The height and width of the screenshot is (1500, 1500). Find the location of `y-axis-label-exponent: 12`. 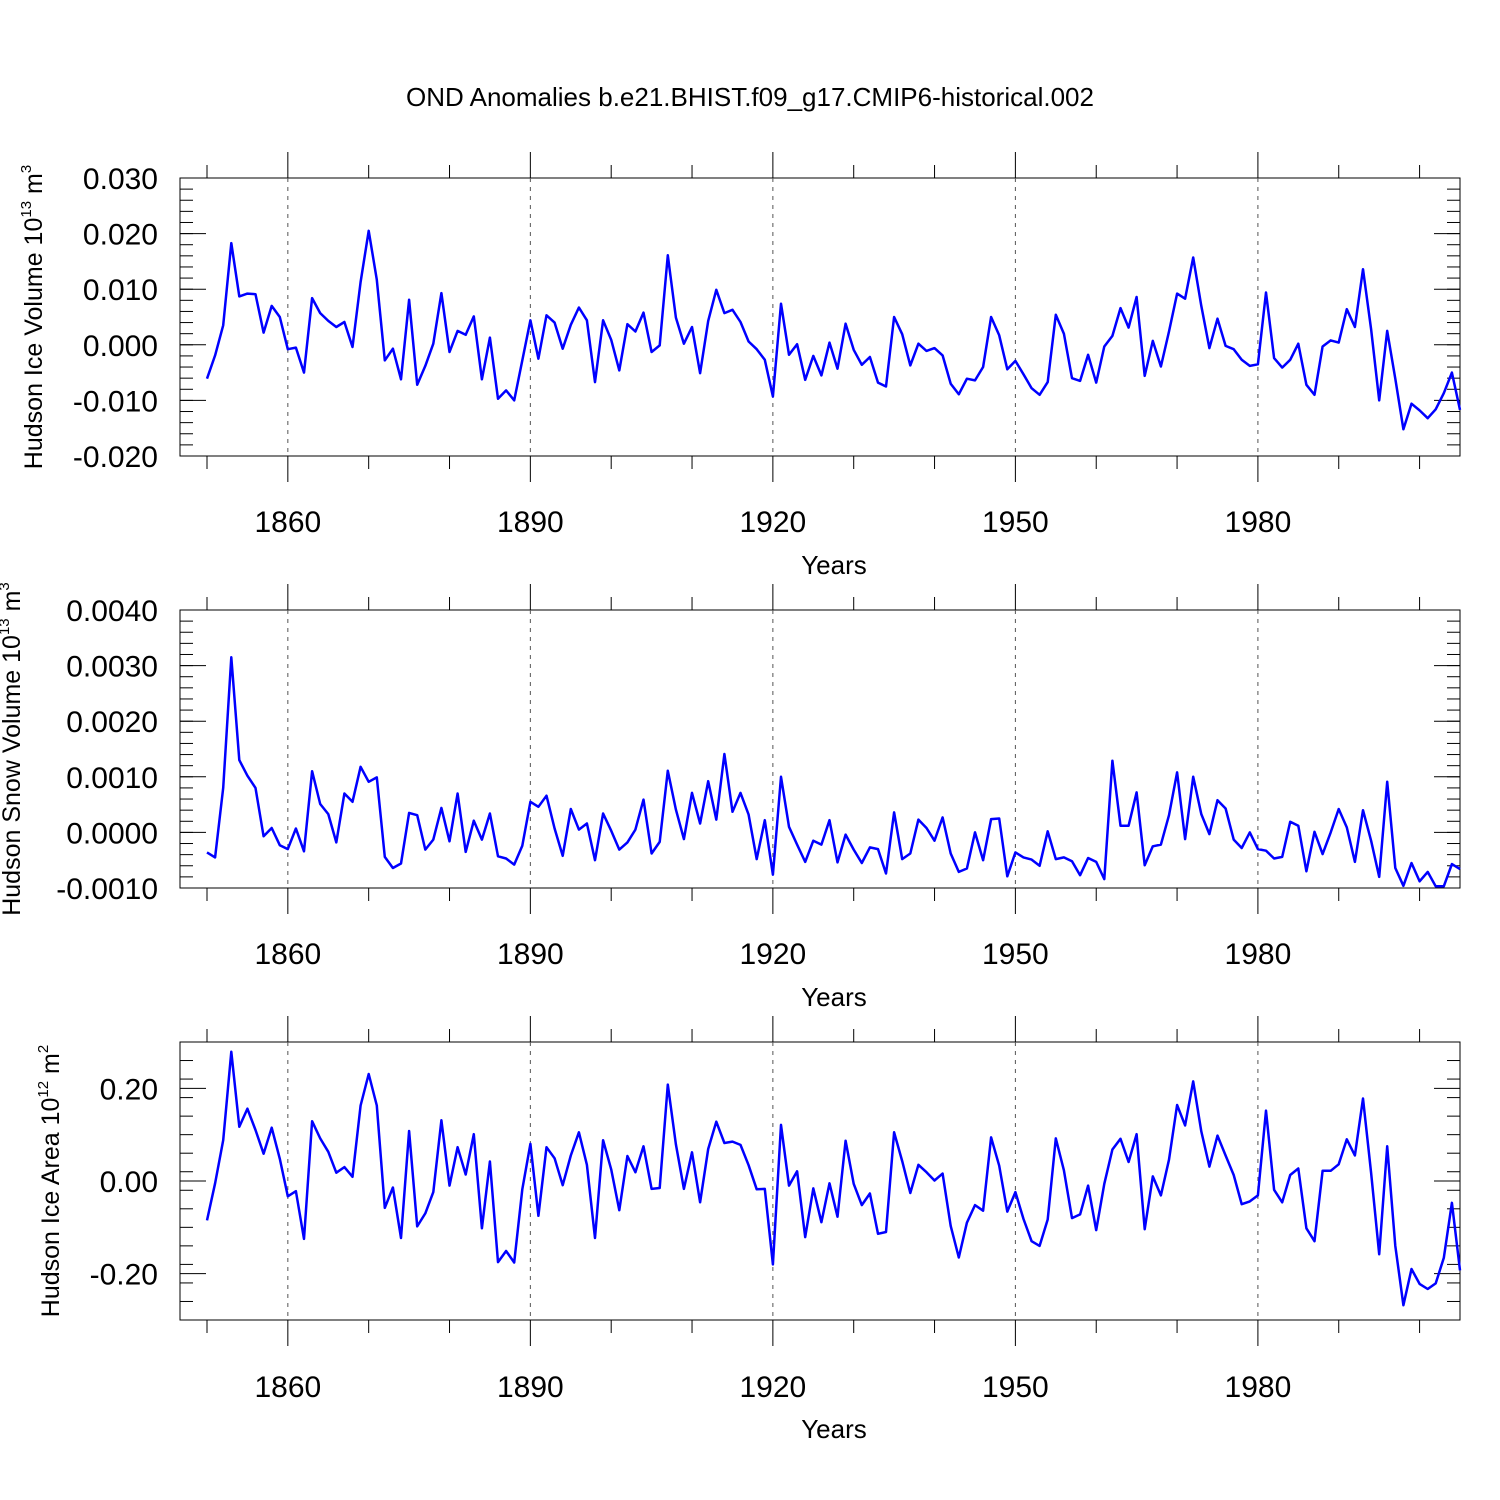

y-axis-label-exponent: 12 is located at coordinates (43, 1089).